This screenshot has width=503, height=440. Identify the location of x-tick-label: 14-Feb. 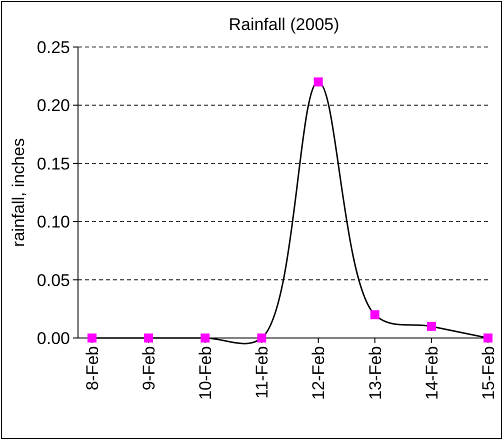
(432, 373).